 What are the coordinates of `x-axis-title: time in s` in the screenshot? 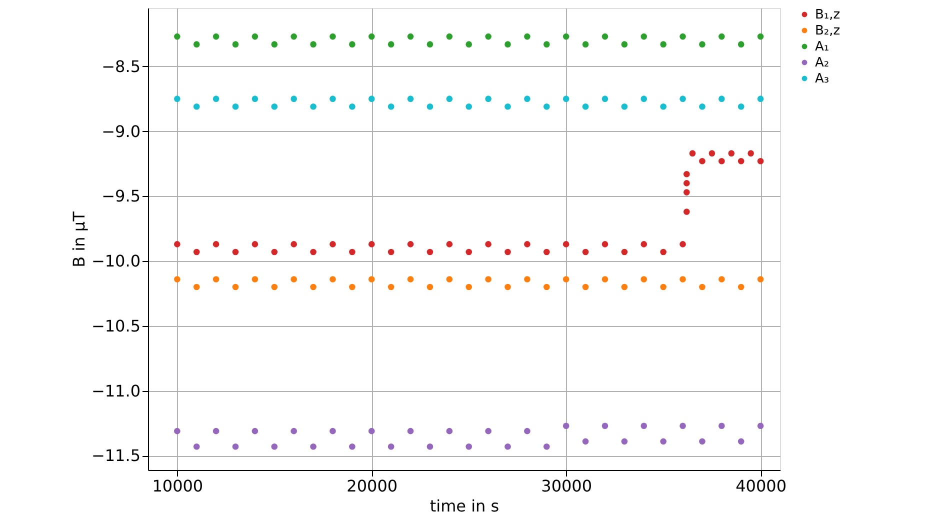 It's located at (465, 506).